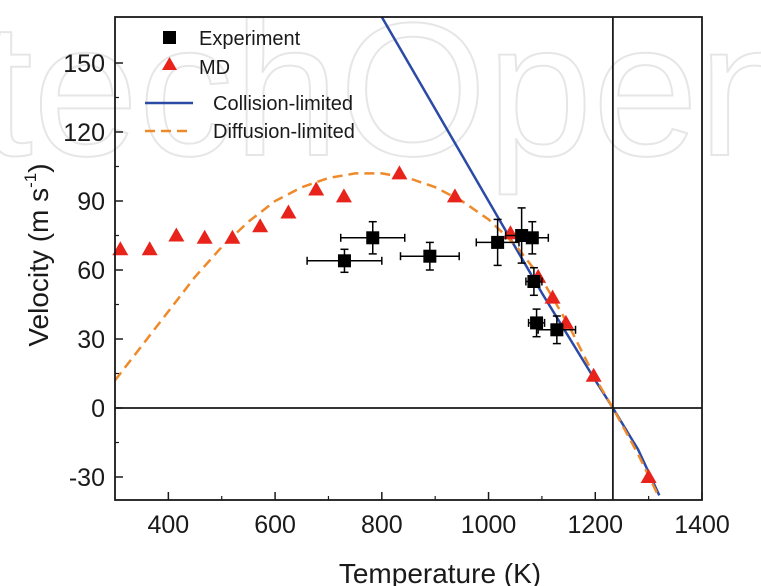  I want to click on y-tick-label-1: 0, so click(98, 409).